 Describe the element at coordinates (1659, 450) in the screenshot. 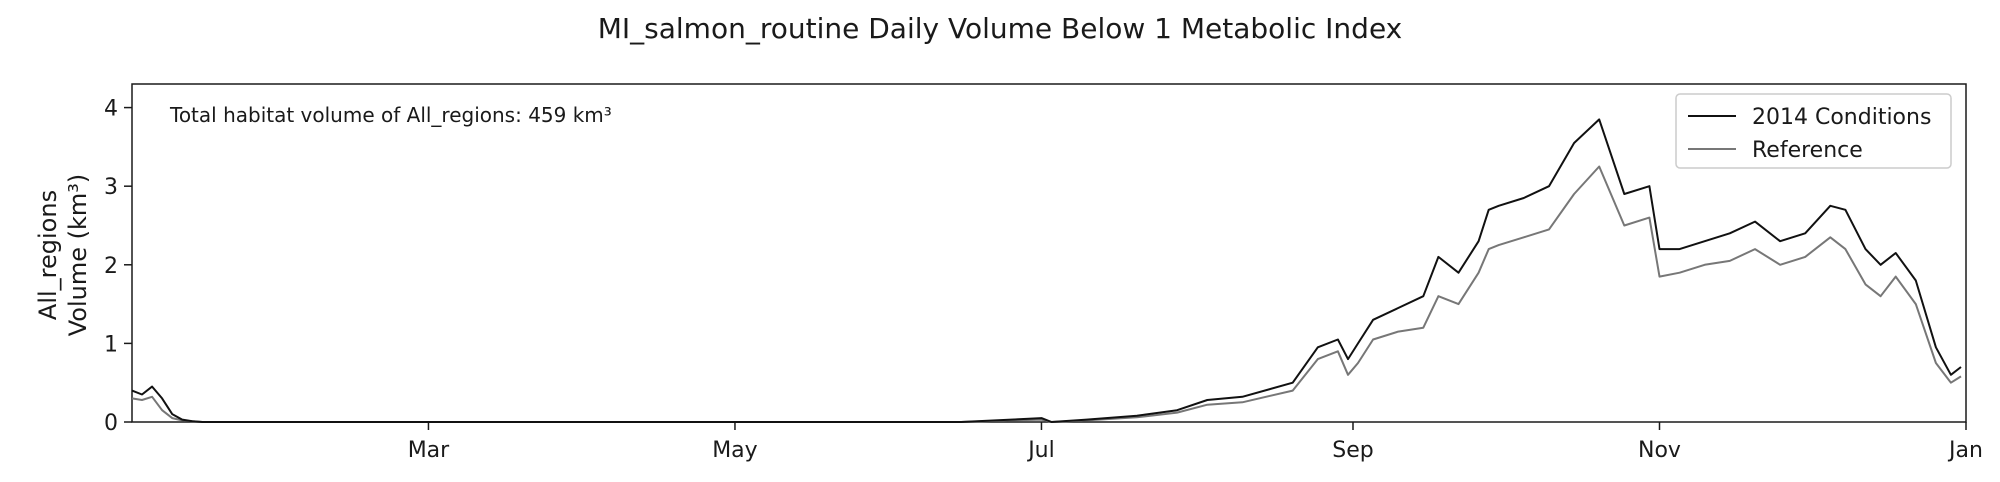

I see `x-tick-label: Nov` at that location.